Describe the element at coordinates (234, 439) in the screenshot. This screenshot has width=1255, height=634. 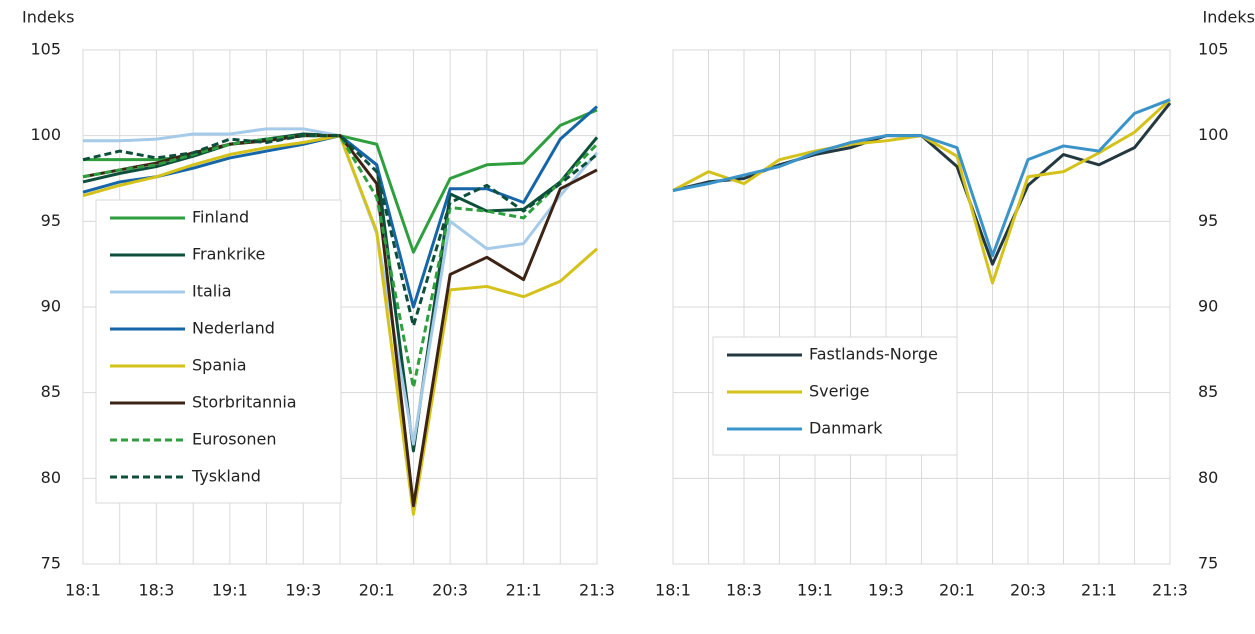
I see `legend-label: Eurosonen` at that location.